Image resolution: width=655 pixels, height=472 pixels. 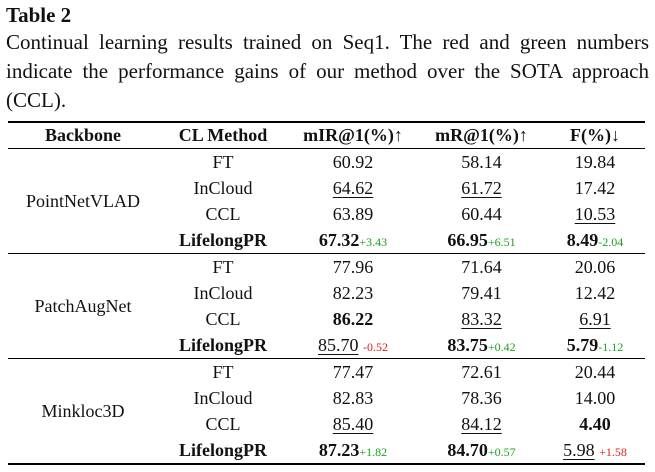 I want to click on mir-delta: -0.52, so click(x=375, y=346).